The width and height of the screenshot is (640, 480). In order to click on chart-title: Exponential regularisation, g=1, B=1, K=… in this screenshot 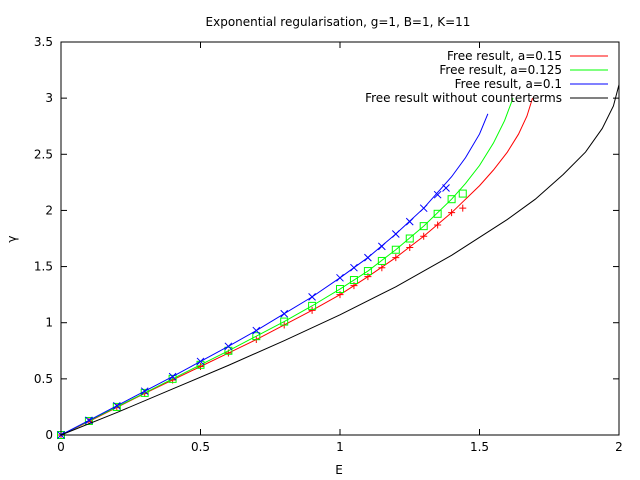, I will do `click(338, 22)`.